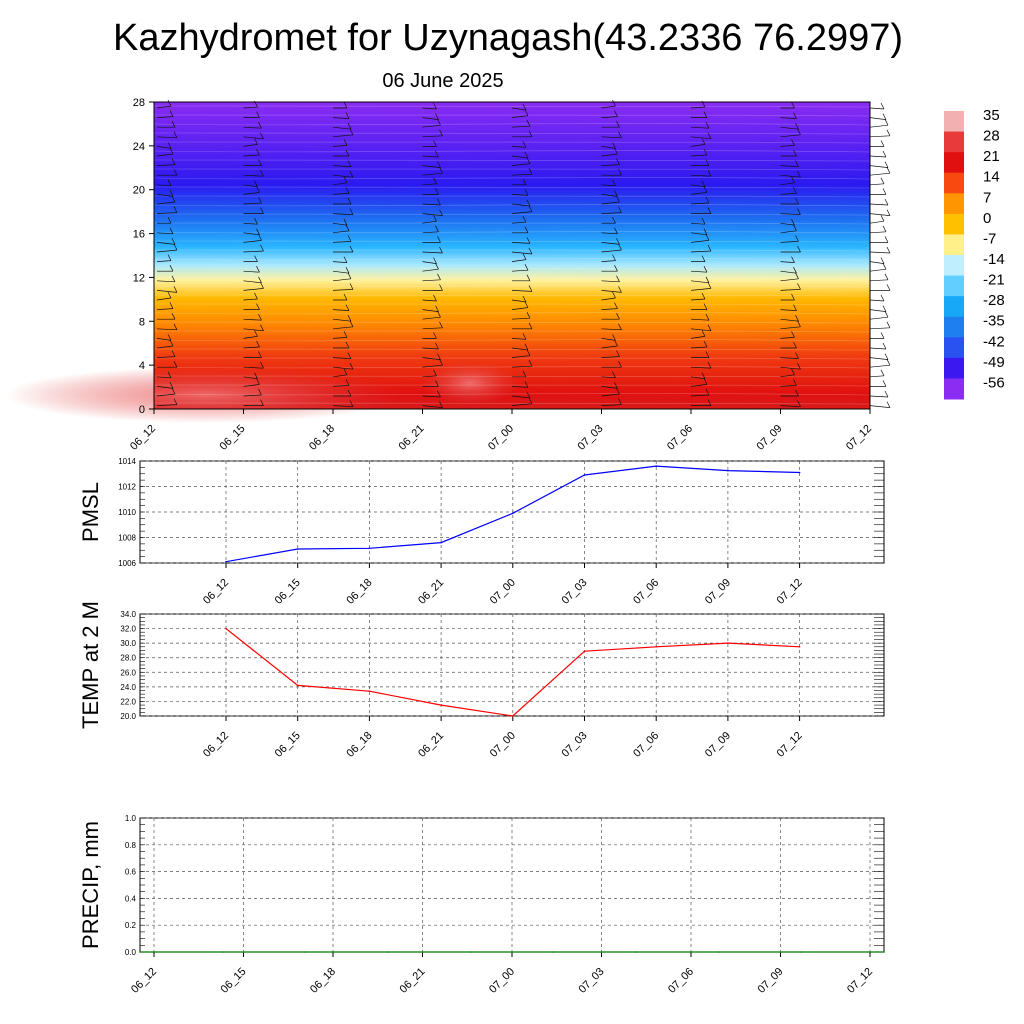 The width and height of the screenshot is (1024, 1024). Describe the element at coordinates (681, 981) in the screenshot. I see `x-tick-label: 07_06` at that location.